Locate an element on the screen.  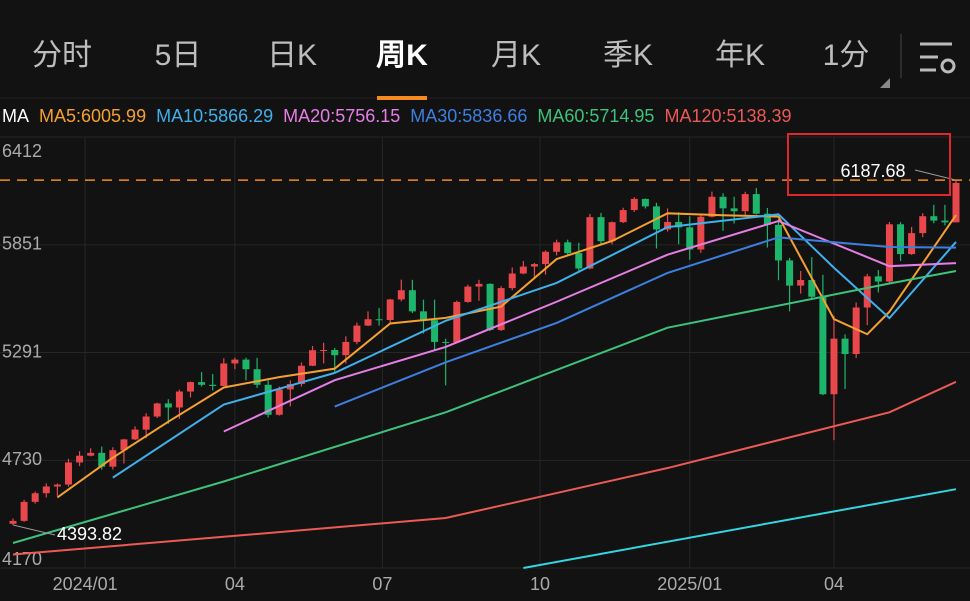
tab: 年K is located at coordinates (740, 55).